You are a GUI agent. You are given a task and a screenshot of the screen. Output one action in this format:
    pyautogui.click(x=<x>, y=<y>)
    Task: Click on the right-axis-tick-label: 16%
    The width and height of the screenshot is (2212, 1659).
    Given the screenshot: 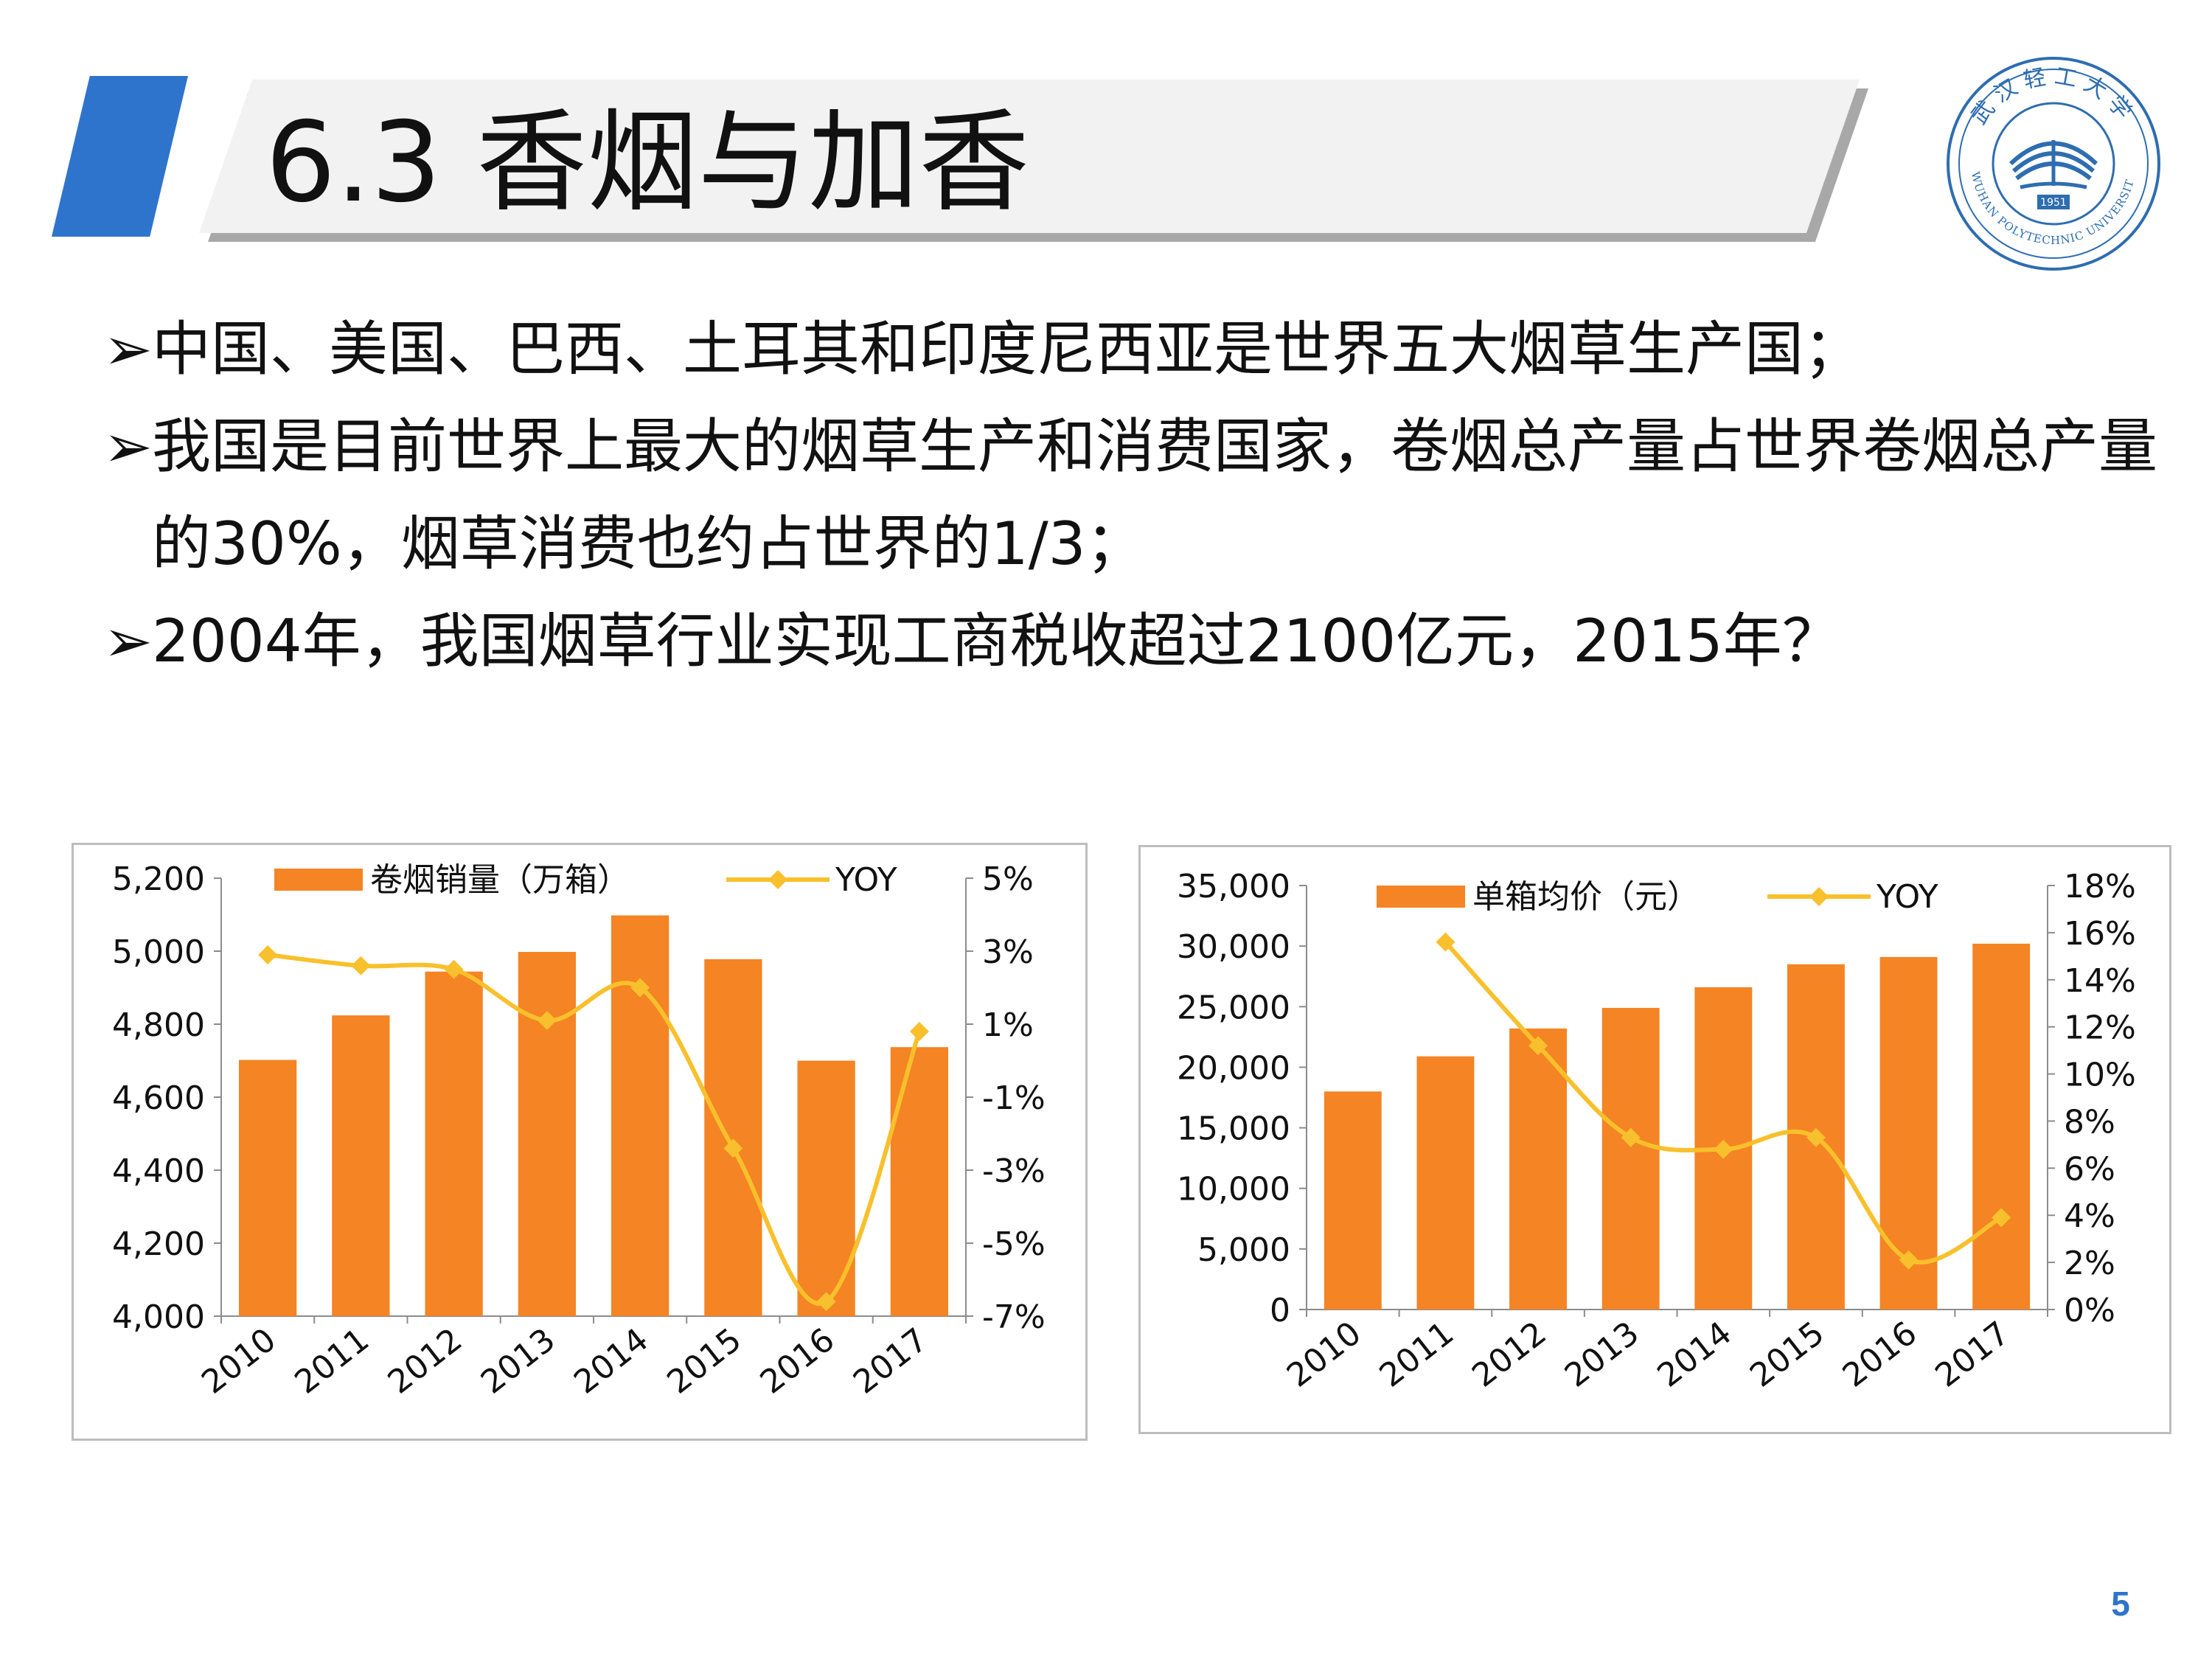 What is the action you would take?
    pyautogui.click(x=2100, y=934)
    